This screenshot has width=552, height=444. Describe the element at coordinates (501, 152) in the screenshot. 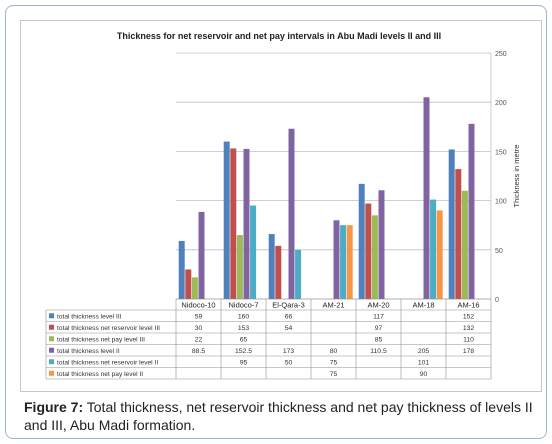

I see `y-tick-label: 150` at that location.